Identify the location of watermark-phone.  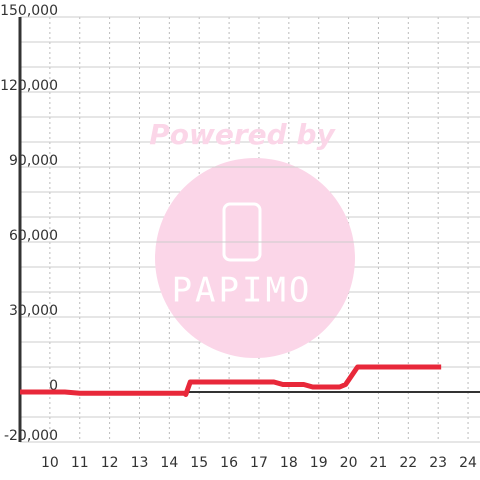
(242, 232).